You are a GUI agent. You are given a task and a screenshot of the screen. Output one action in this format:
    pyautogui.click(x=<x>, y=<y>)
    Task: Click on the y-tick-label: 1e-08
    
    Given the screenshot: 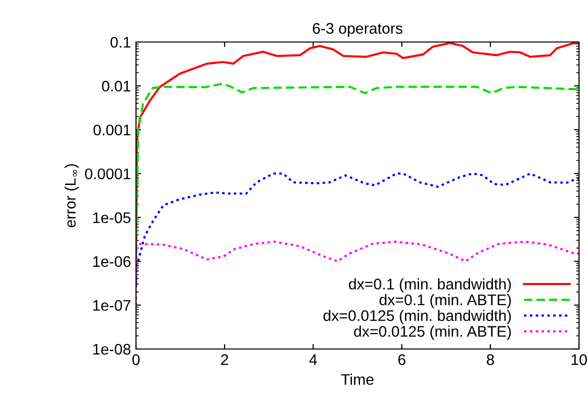 What is the action you would take?
    pyautogui.click(x=111, y=349)
    